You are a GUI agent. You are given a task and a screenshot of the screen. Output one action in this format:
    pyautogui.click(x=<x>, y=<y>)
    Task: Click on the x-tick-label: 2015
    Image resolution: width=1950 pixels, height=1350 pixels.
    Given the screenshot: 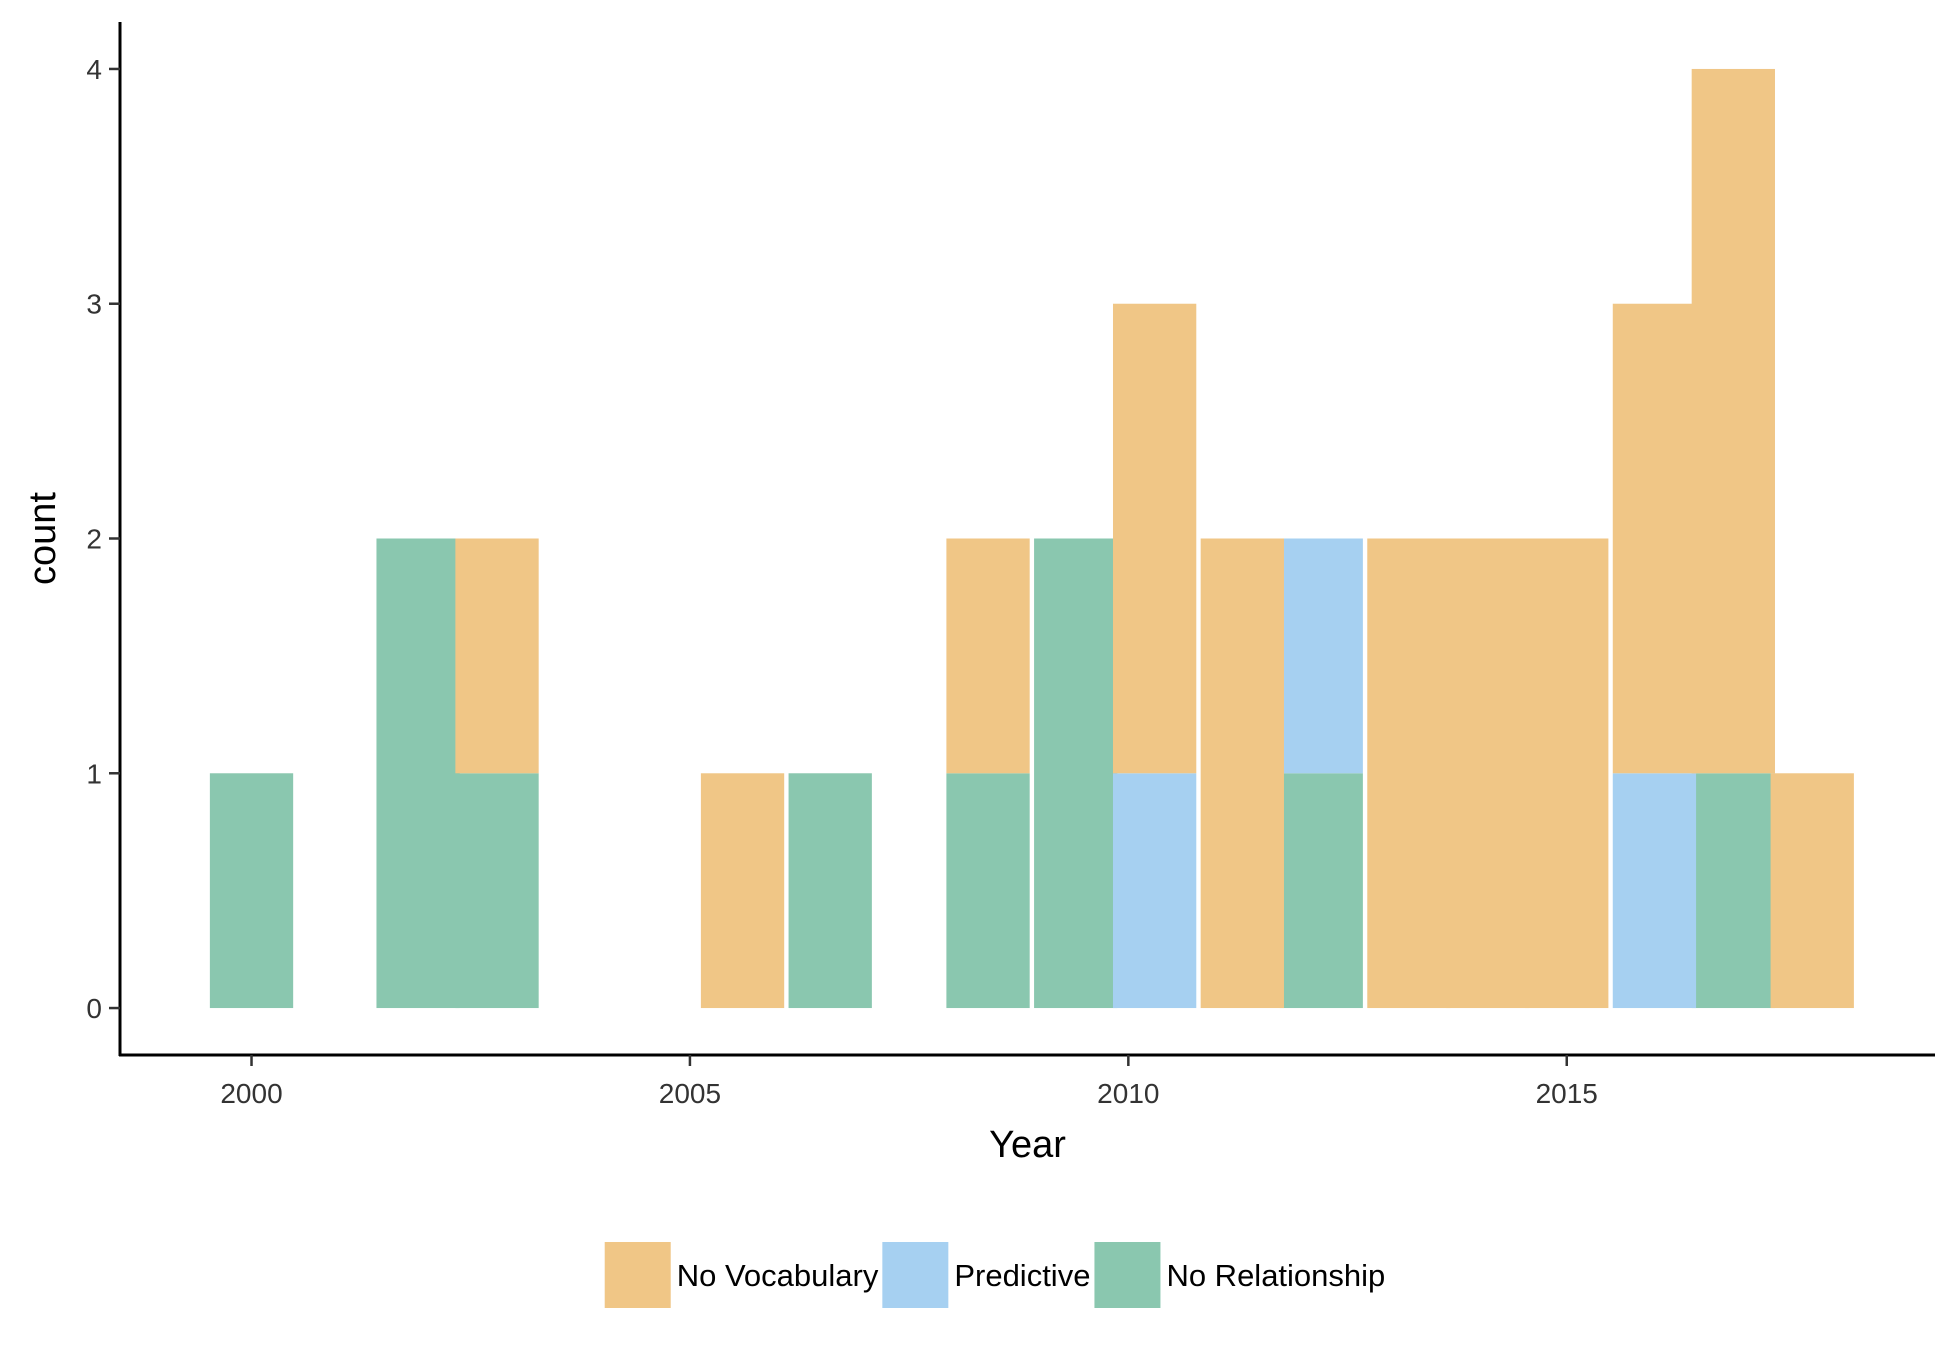 What is the action you would take?
    pyautogui.click(x=1567, y=1093)
    